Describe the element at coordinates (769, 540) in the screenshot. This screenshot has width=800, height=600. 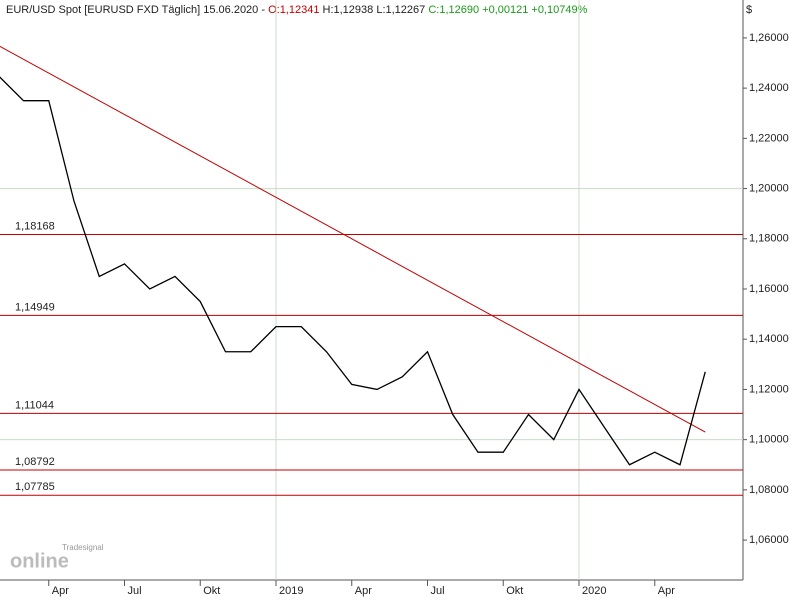
I see `y-tick-label: 1,06000` at that location.